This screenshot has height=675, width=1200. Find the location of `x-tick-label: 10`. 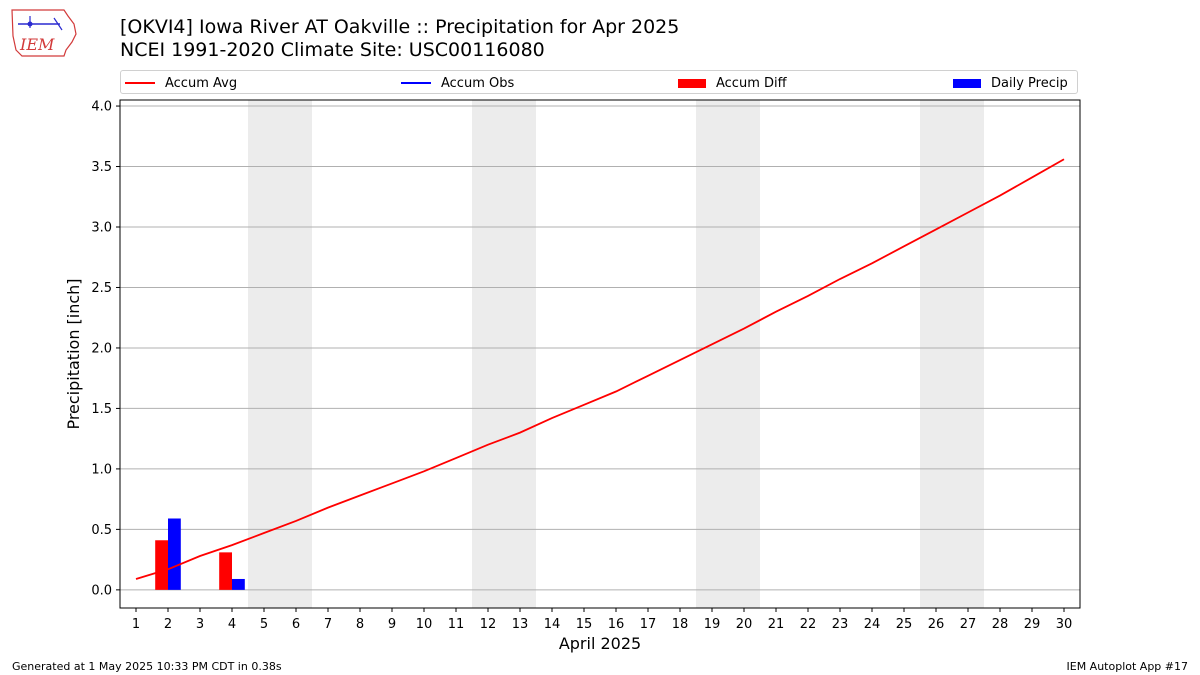

x-tick-label: 10 is located at coordinates (424, 624).